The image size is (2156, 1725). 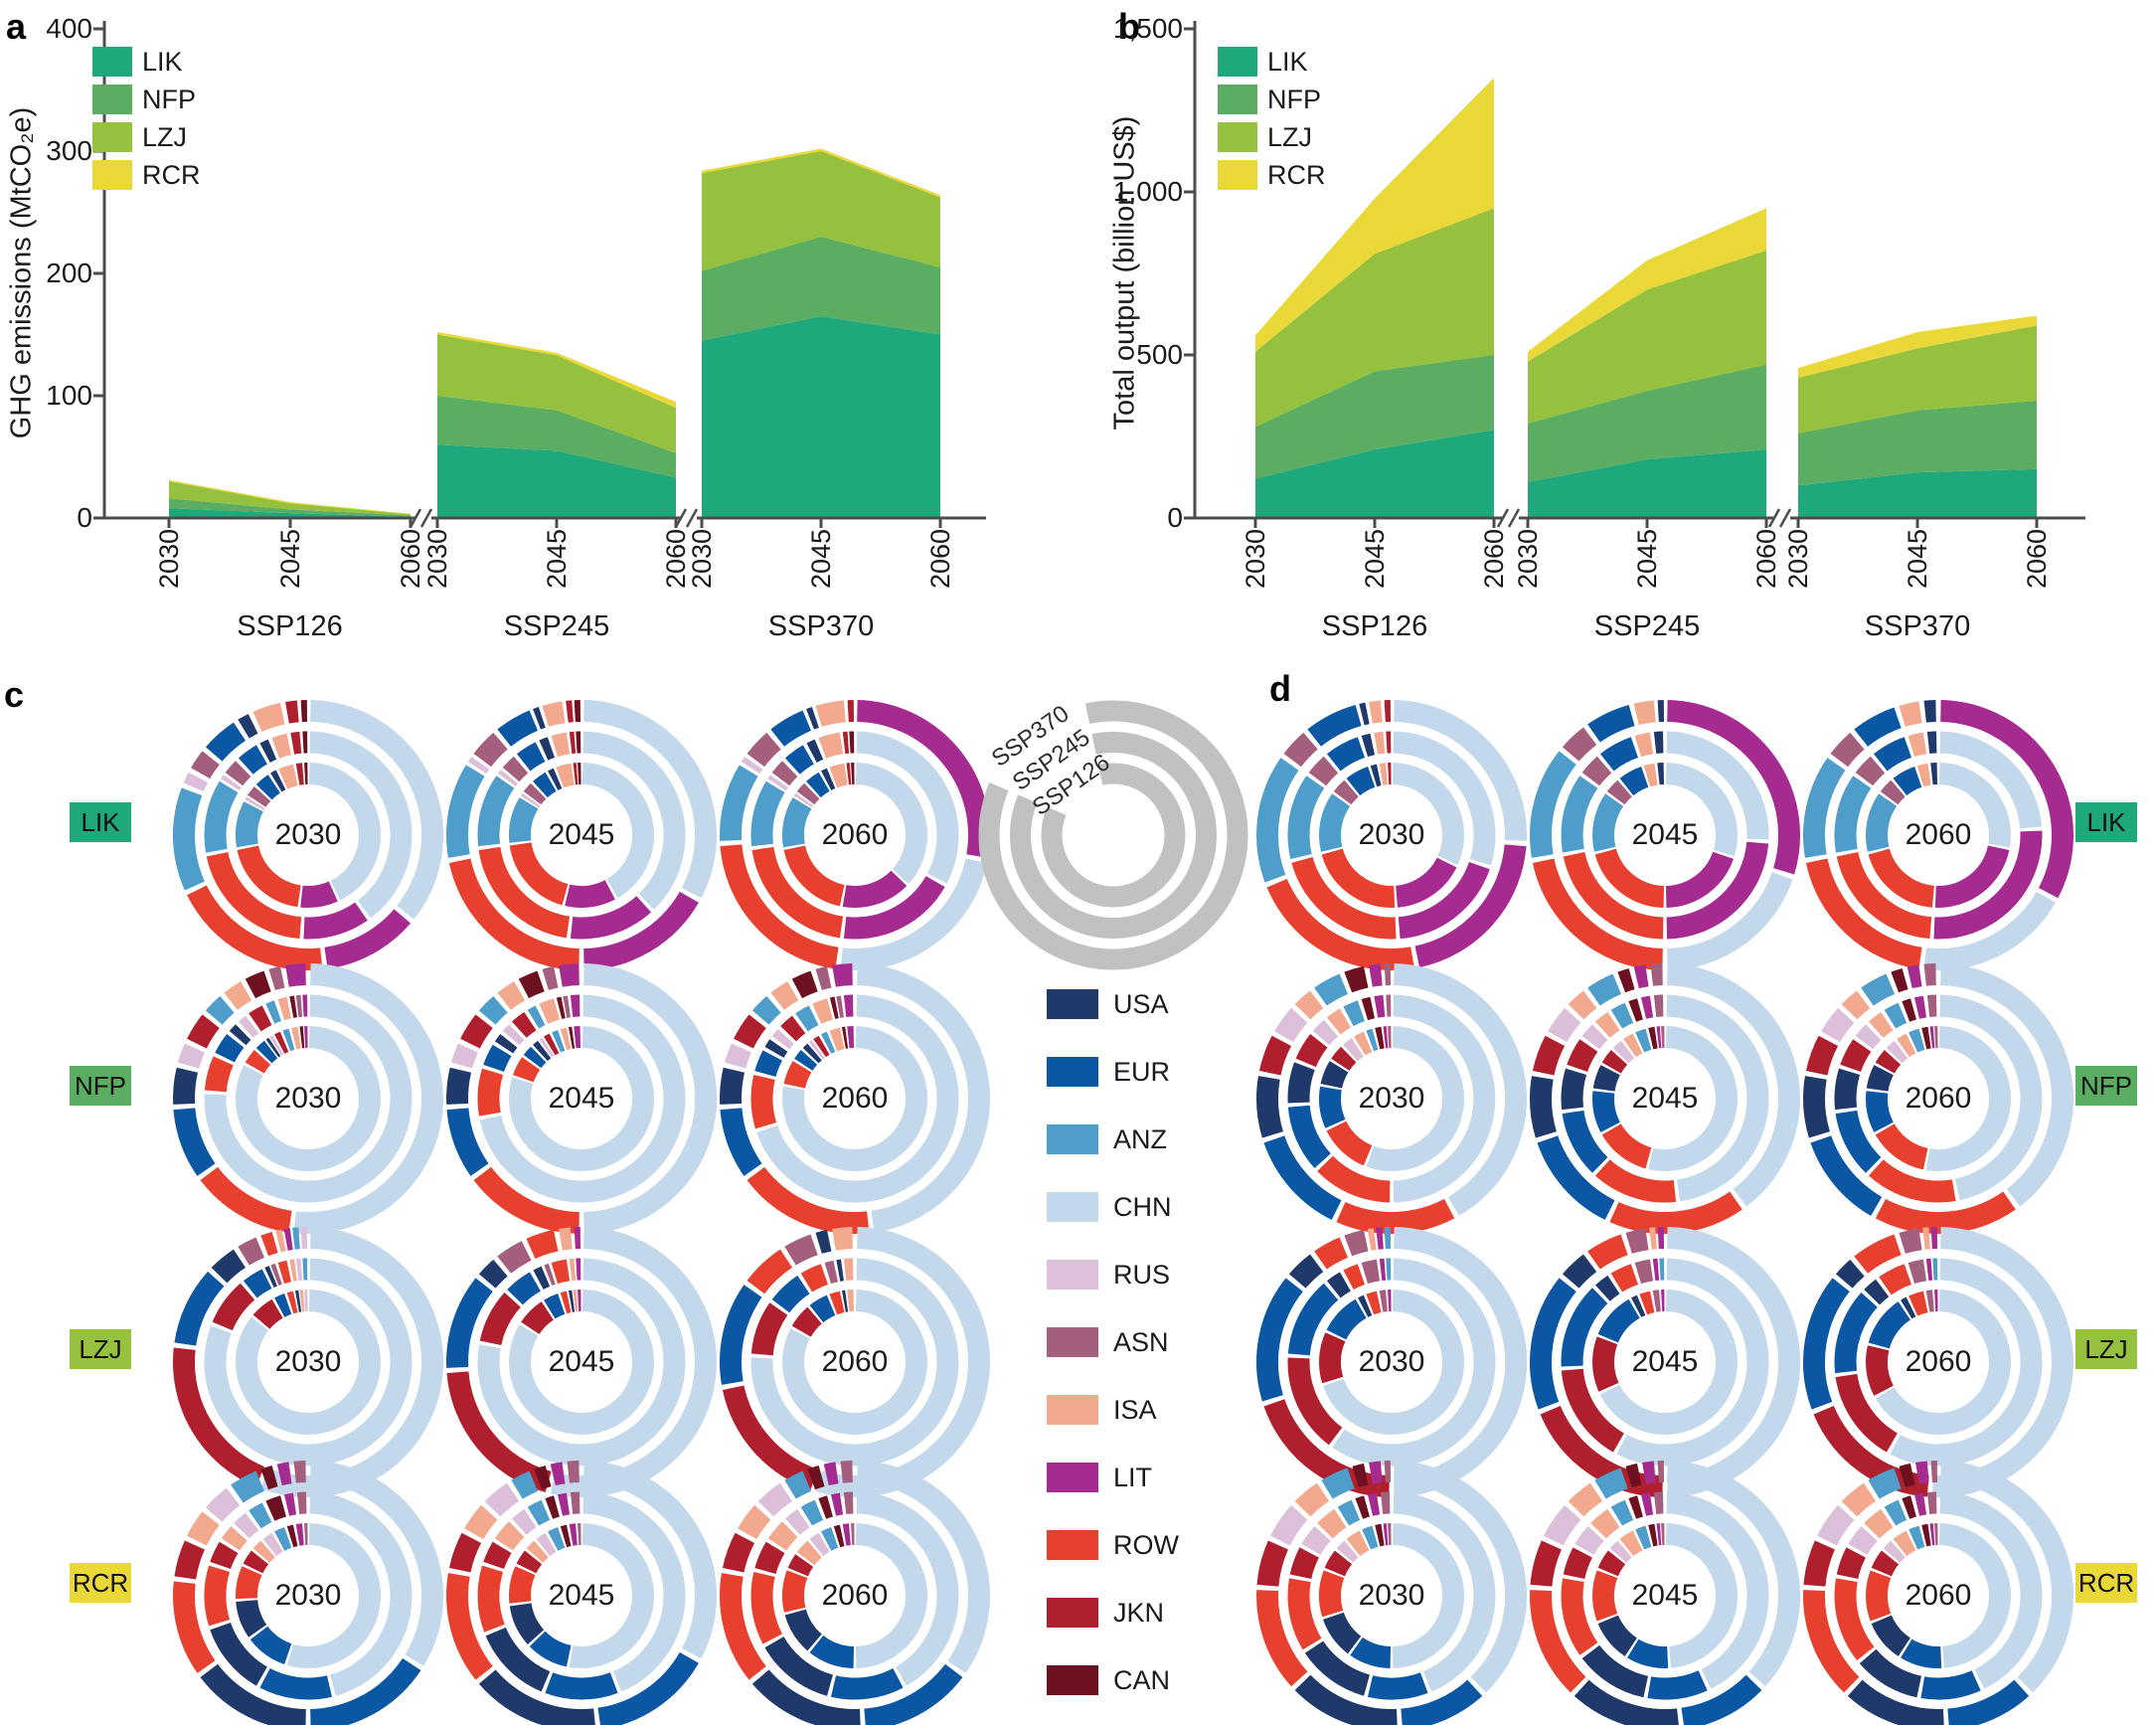 I want to click on donut-c-LZJ-2030-SSP245-seg-JKN, so click(x=233, y=1307).